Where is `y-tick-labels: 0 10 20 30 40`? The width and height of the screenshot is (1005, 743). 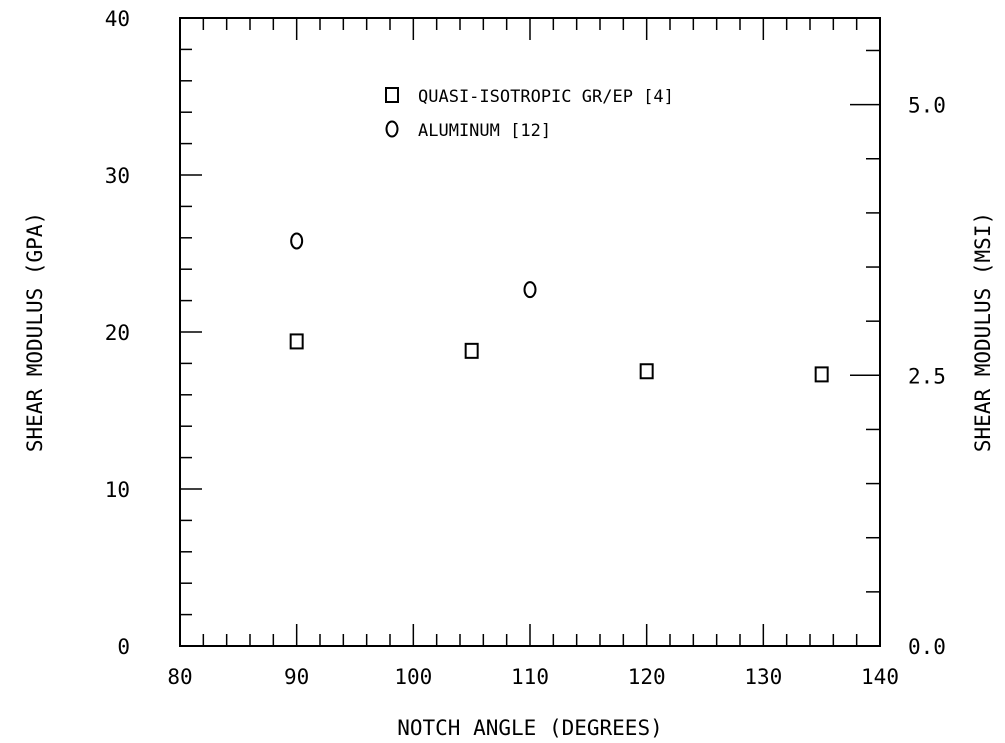 y-tick-labels: 0 10 20 30 40 is located at coordinates (117, 333).